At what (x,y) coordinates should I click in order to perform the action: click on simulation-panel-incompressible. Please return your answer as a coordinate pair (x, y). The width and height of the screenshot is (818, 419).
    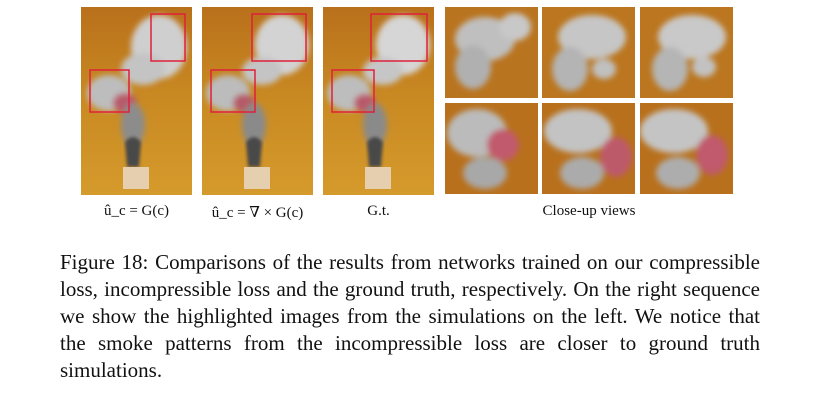
    Looking at the image, I should click on (257, 101).